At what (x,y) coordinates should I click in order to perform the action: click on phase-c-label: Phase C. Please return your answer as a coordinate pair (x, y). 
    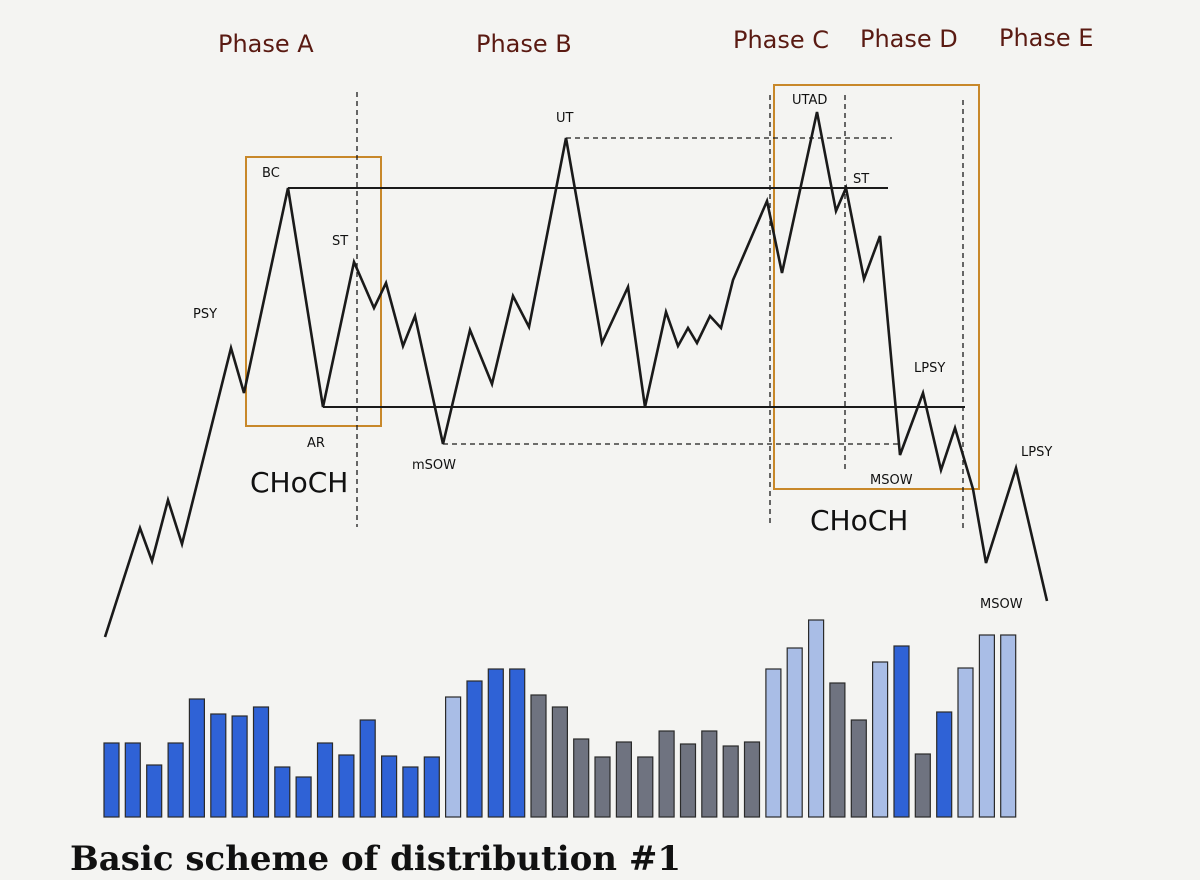
    Looking at the image, I should click on (781, 40).